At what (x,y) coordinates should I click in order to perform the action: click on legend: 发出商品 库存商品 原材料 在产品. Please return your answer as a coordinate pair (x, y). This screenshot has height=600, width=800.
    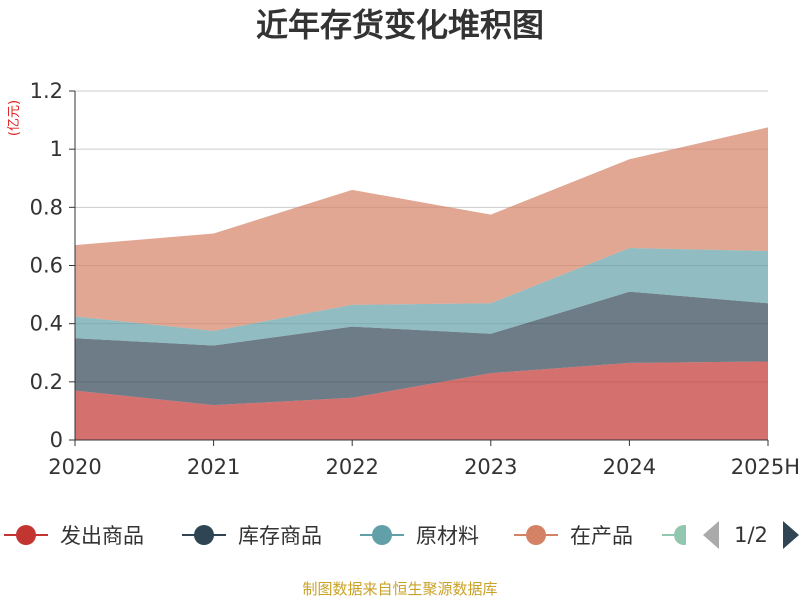
    Looking at the image, I should click on (355, 536).